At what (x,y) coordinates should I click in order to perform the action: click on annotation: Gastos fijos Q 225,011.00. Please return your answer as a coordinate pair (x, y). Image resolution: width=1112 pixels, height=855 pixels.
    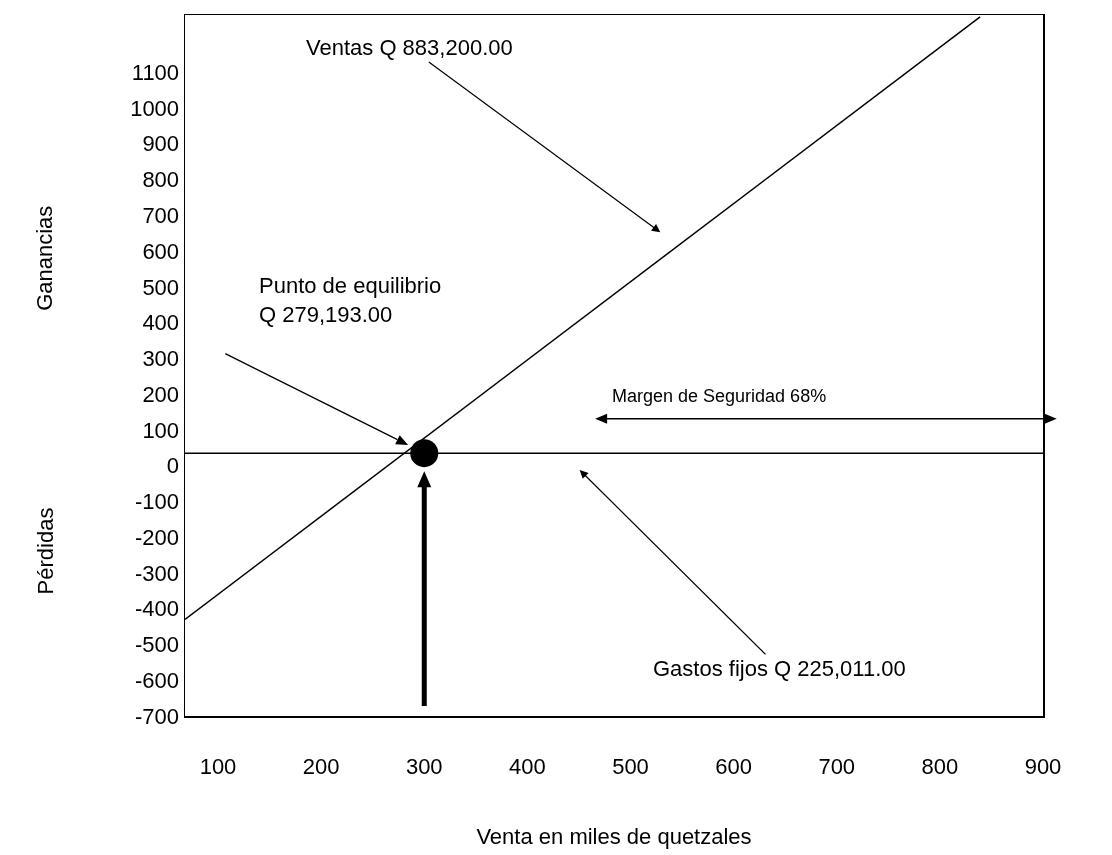
    Looking at the image, I should click on (779, 668).